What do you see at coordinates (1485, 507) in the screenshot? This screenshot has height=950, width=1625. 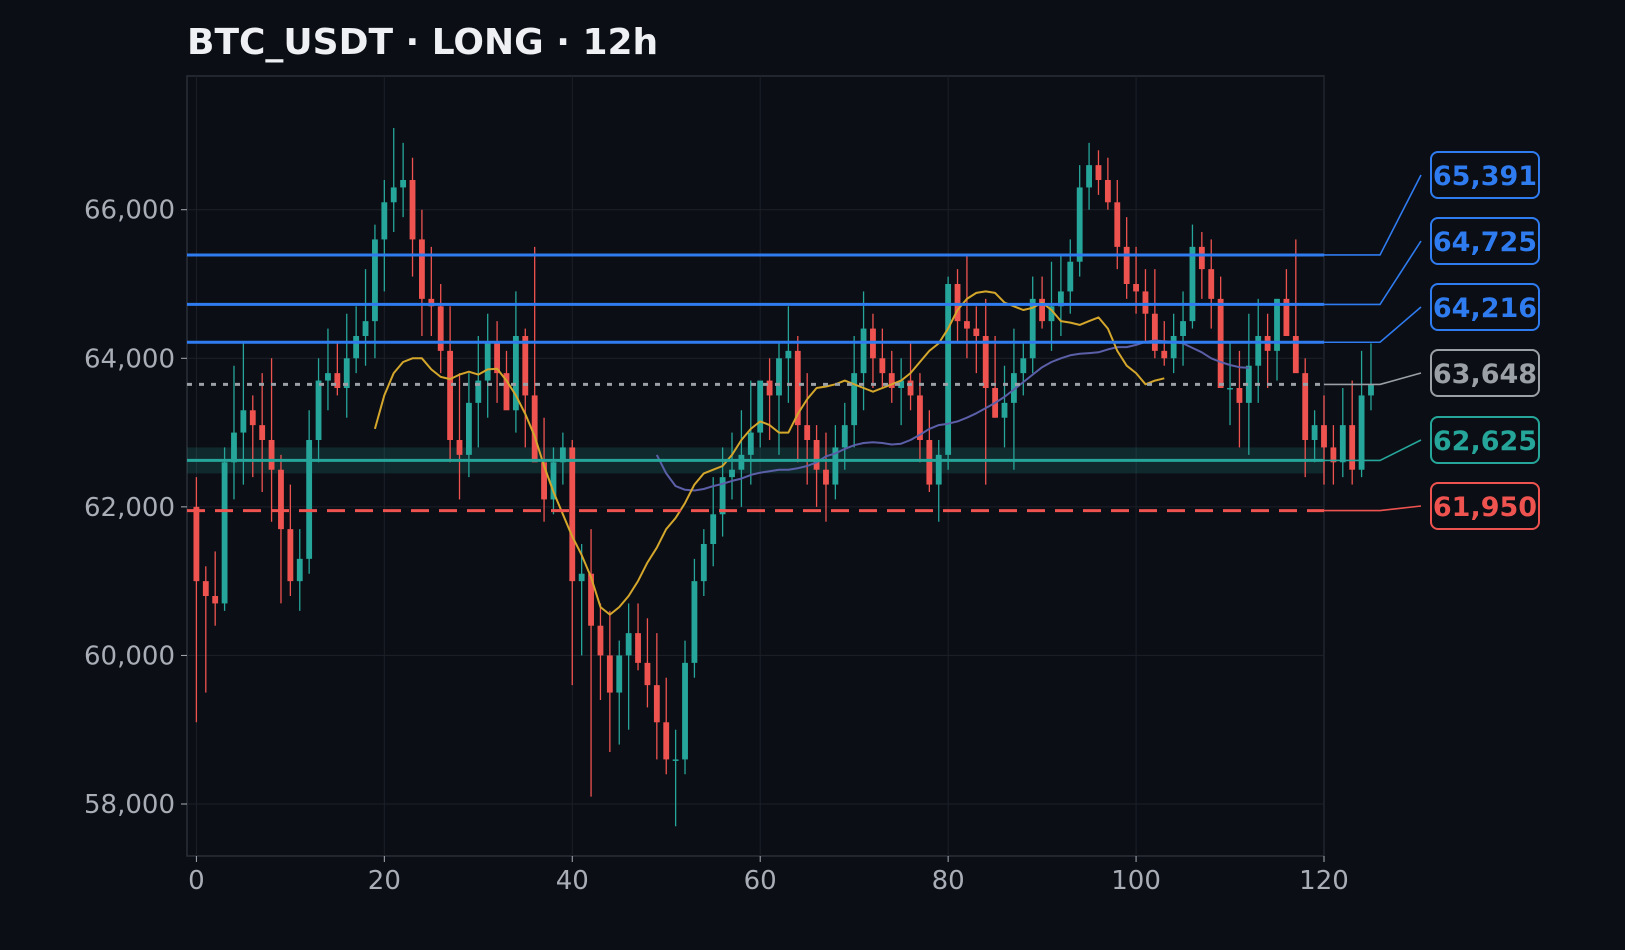 I see `level-label-stop: 61,950` at bounding box center [1485, 507].